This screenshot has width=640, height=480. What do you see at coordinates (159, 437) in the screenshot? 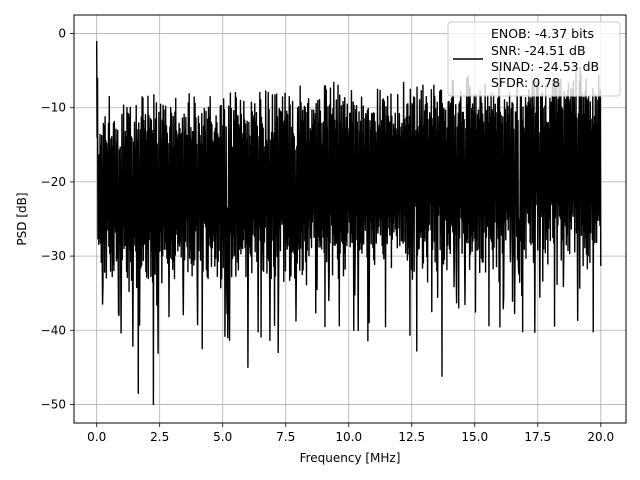
I see `x-tick-label: 2.5` at bounding box center [159, 437].